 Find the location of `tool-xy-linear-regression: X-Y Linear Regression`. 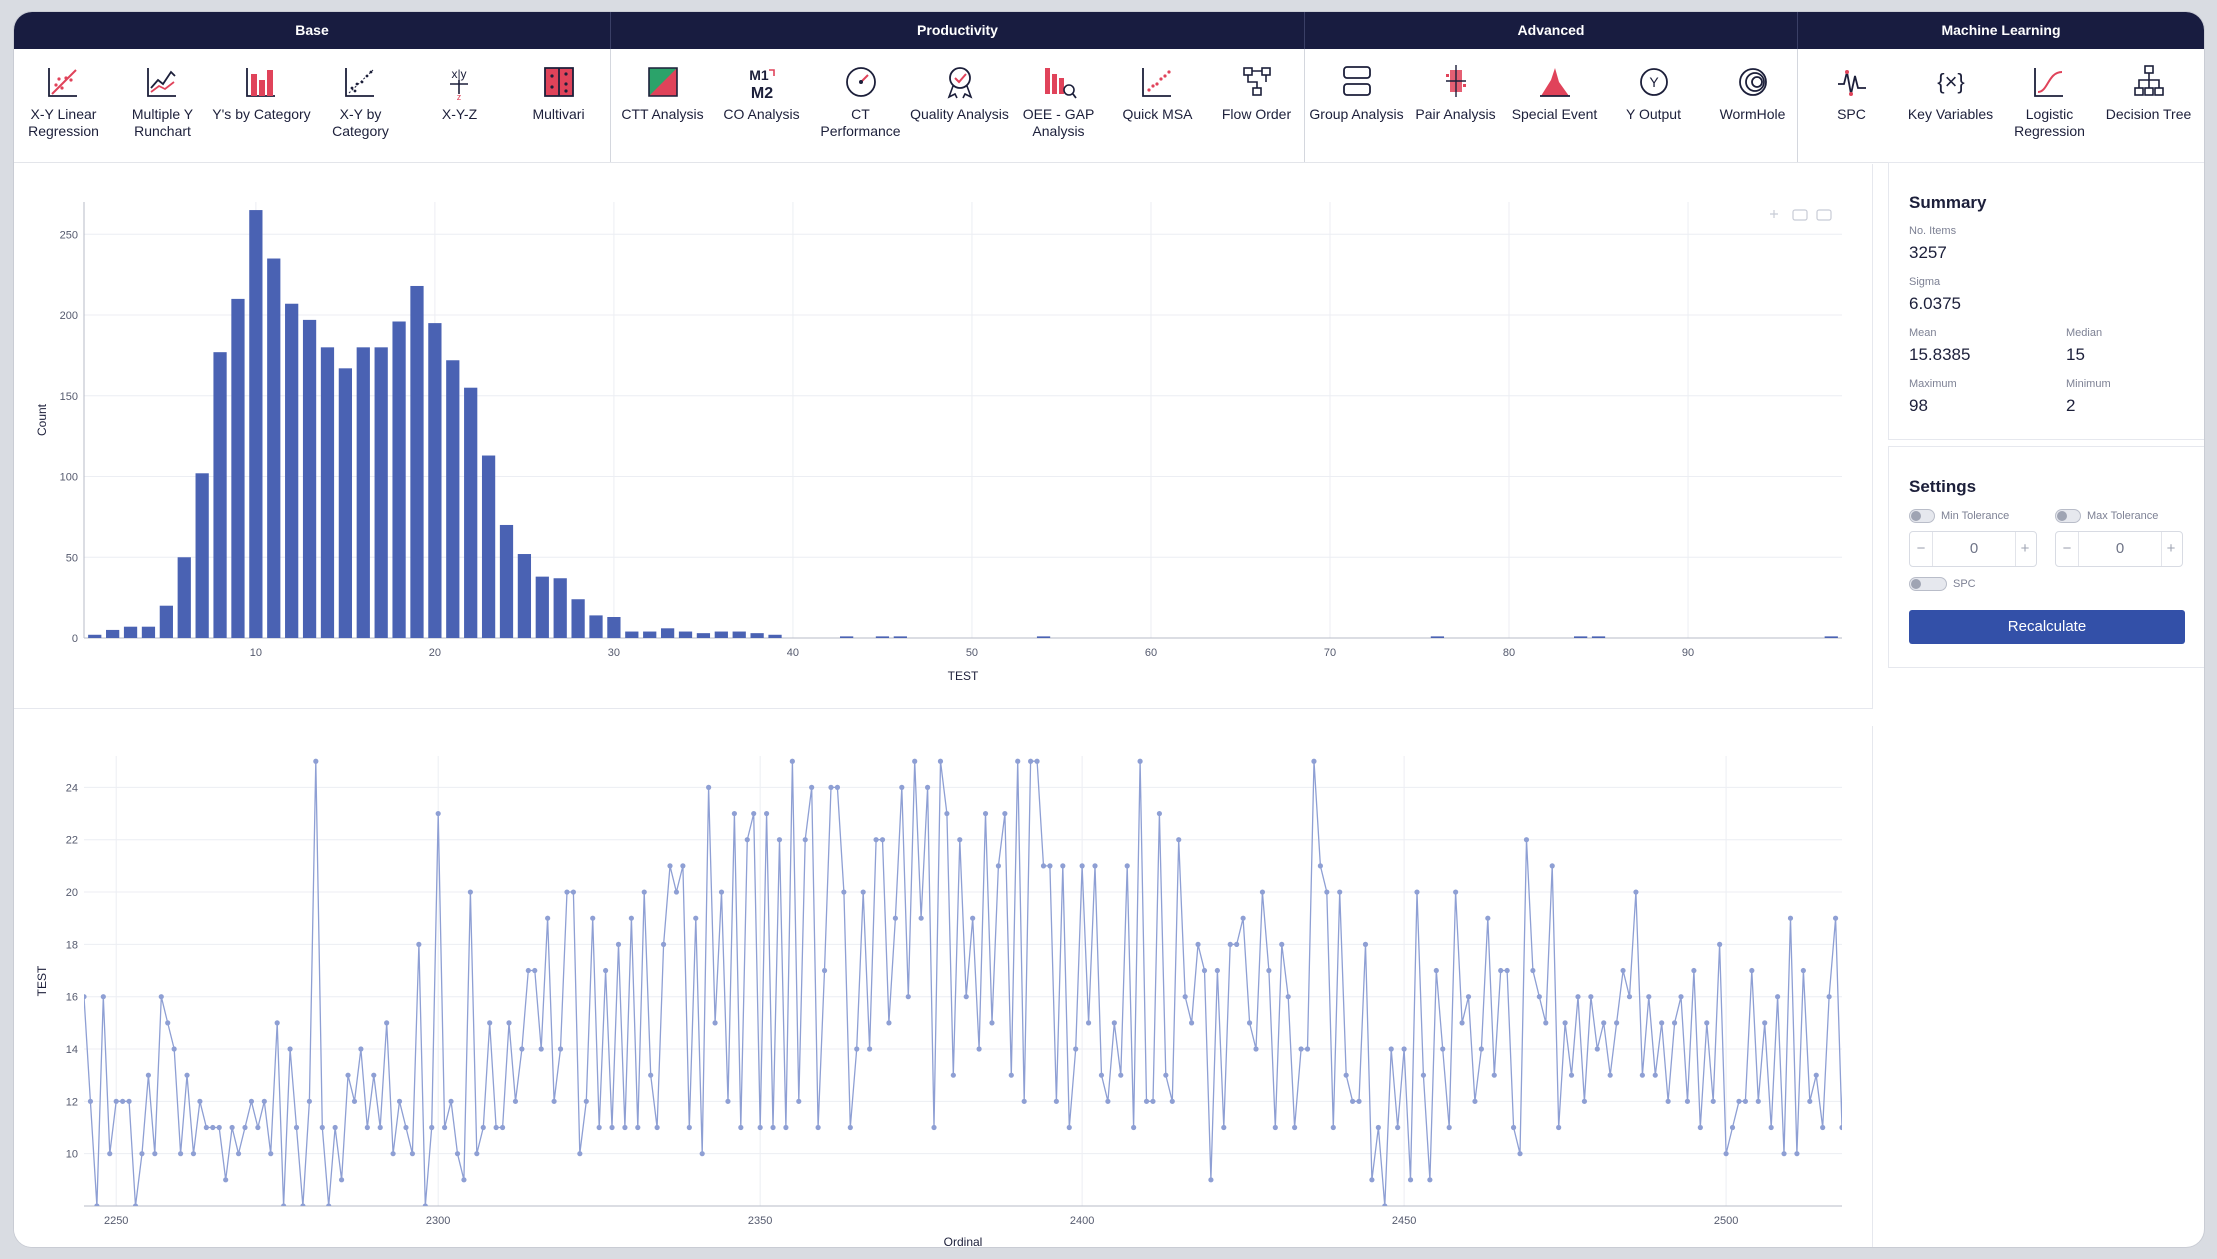

tool-xy-linear-regression: X-Y Linear Regression is located at coordinates (63, 110).